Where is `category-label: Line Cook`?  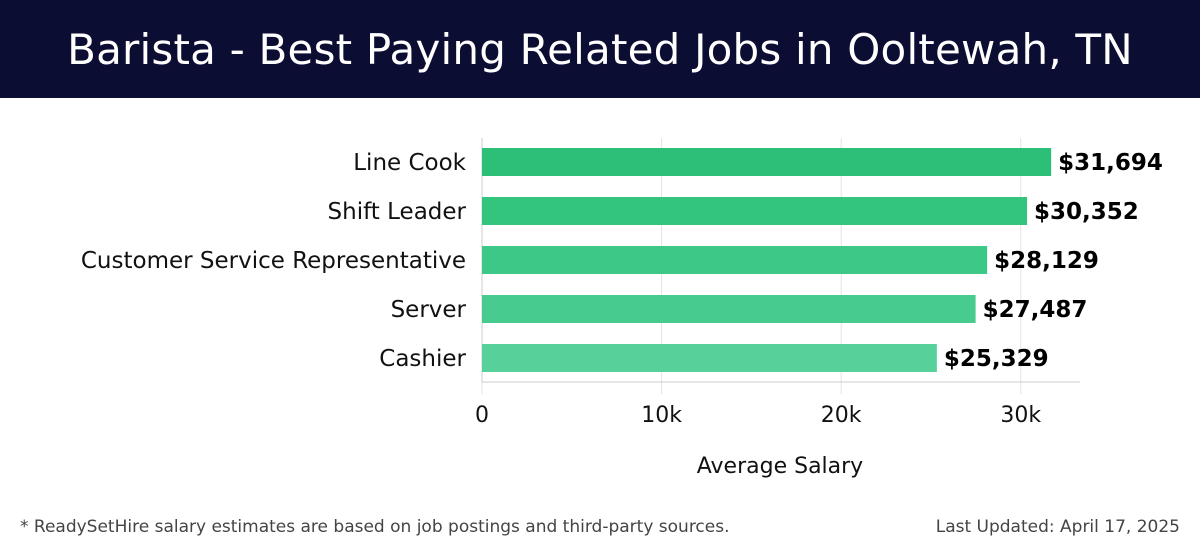
category-label: Line Cook is located at coordinates (409, 163).